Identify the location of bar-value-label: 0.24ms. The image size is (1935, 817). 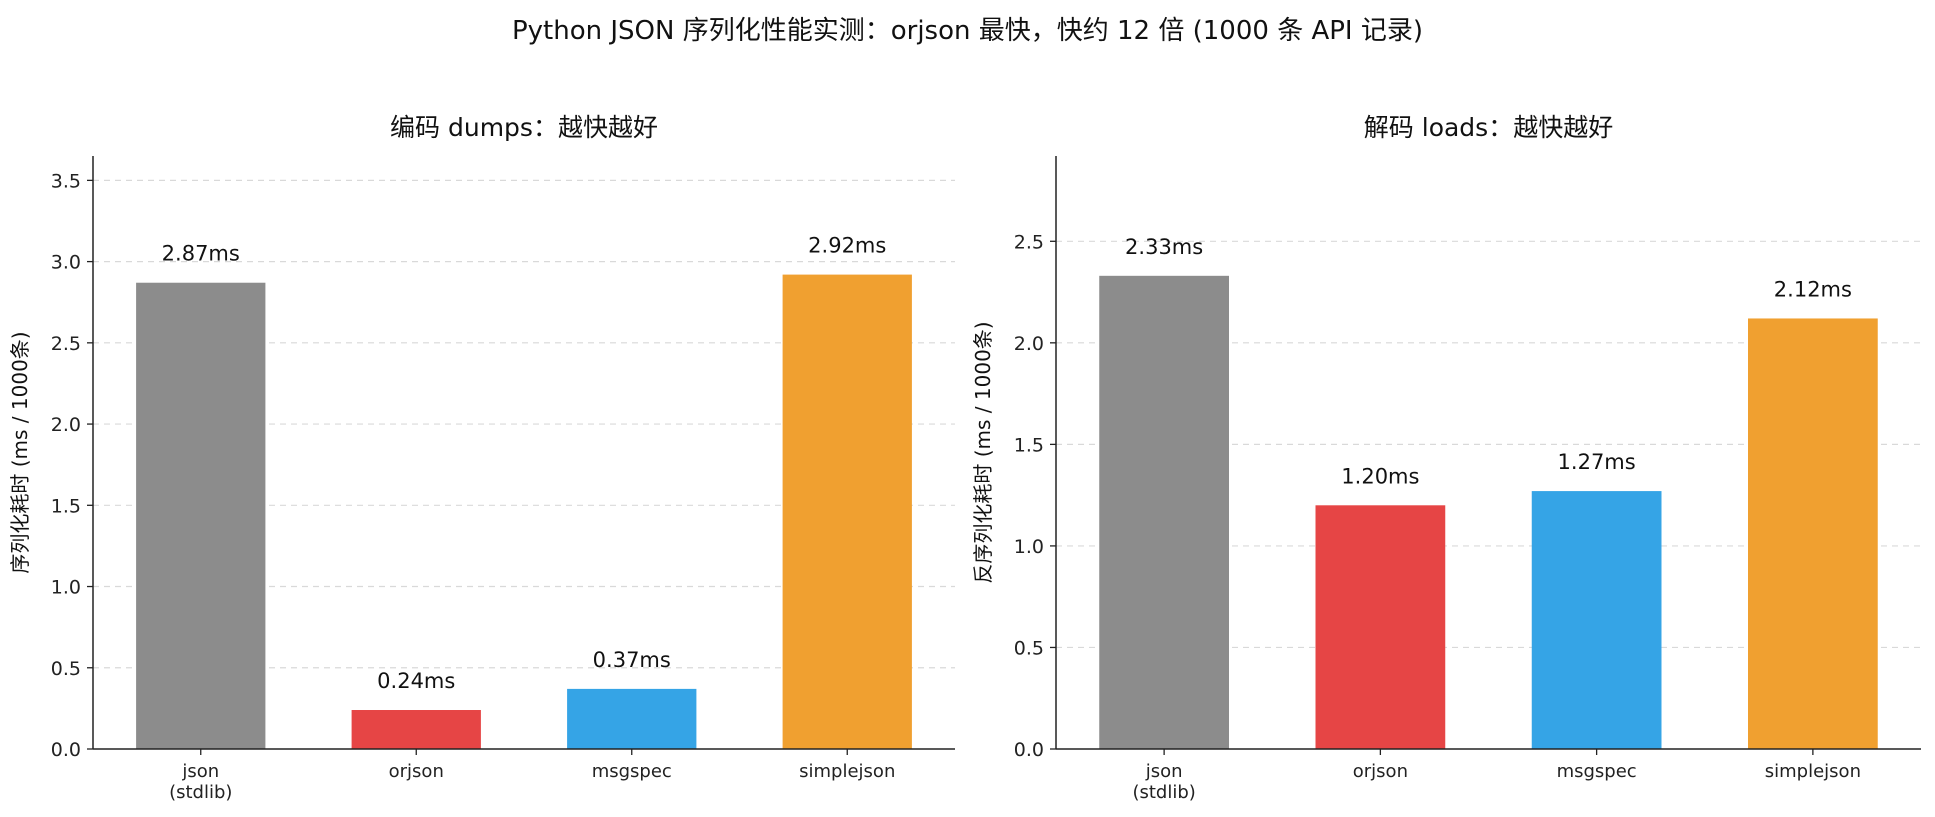
(416, 681).